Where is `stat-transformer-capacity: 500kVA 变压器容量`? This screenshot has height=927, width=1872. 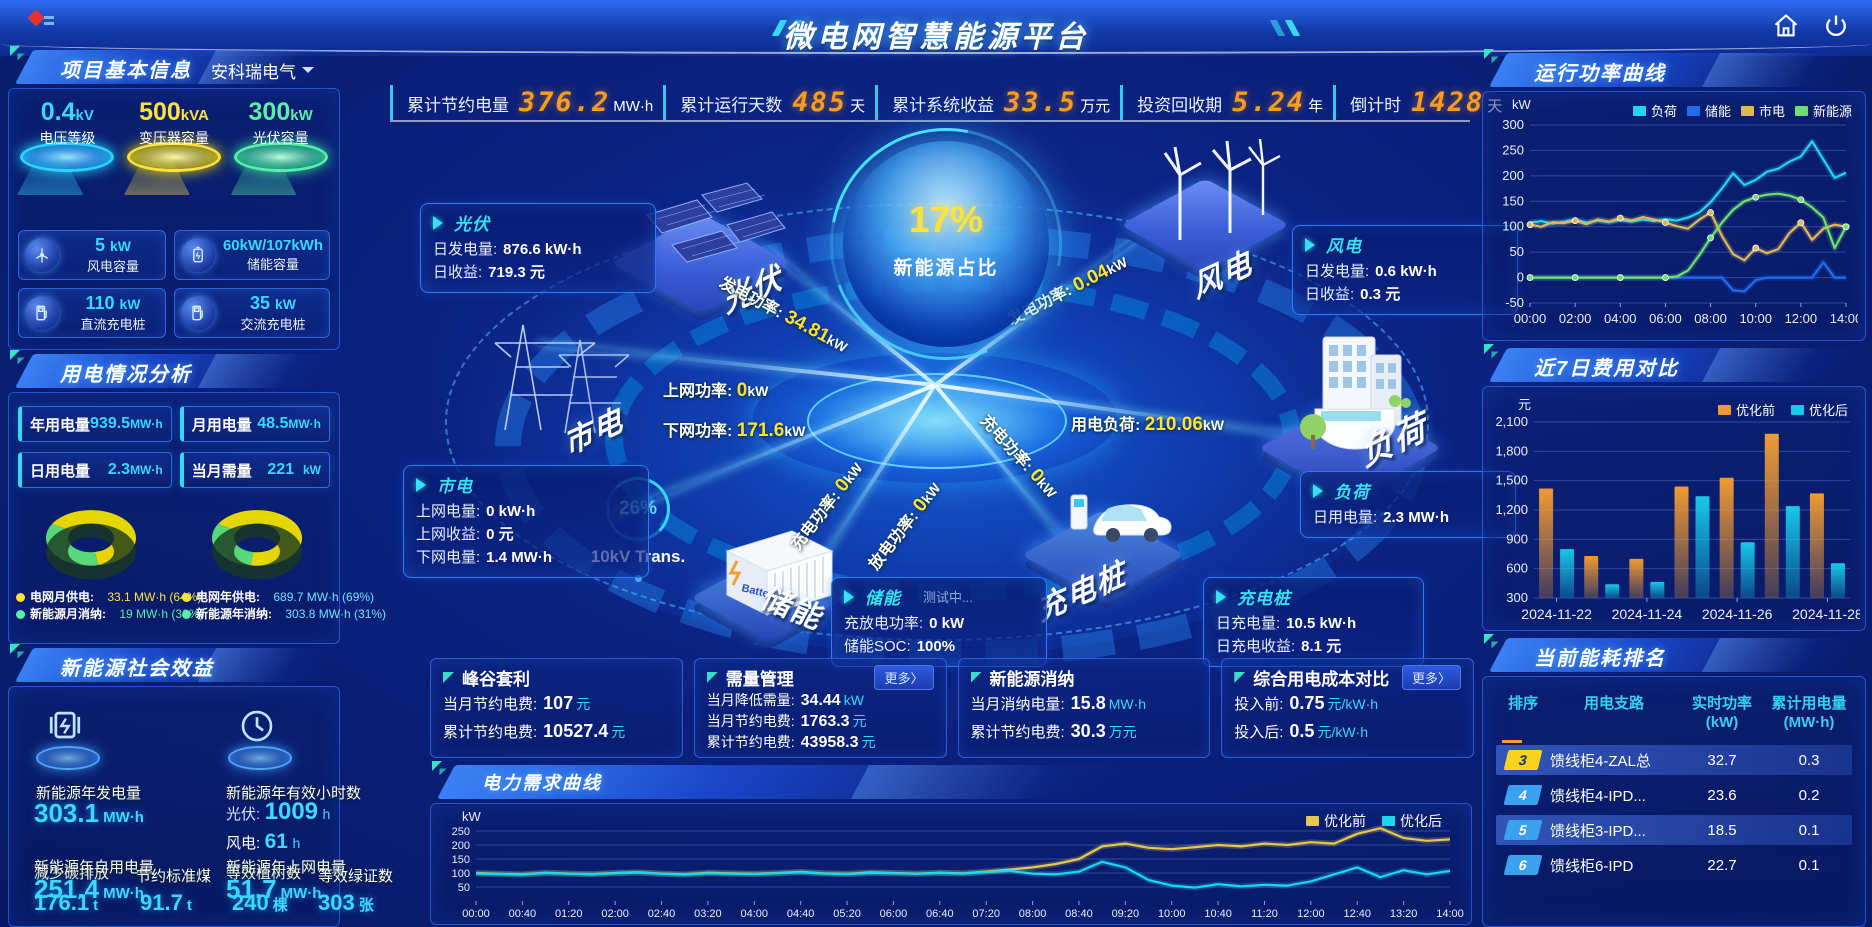
stat-transformer-capacity: 500kVA 变压器容量 is located at coordinates (173, 146).